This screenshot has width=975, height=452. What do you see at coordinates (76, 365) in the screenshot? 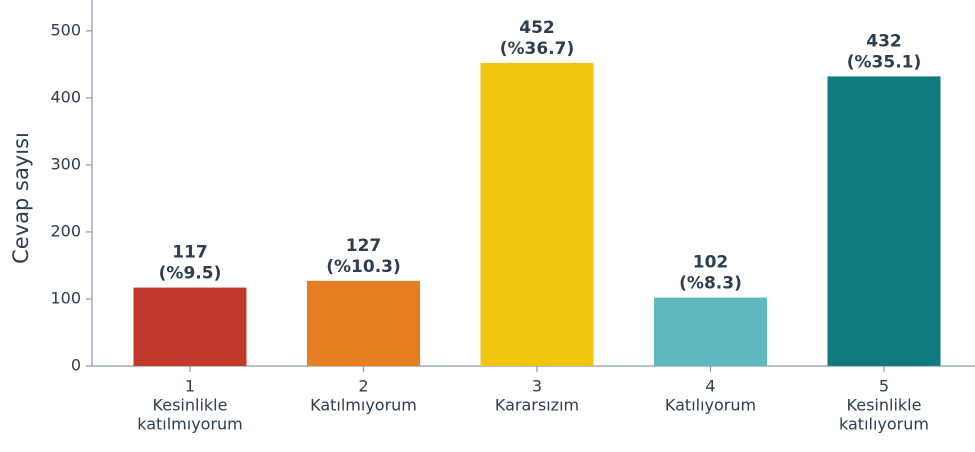
I see `y-tick-label: 0` at bounding box center [76, 365].